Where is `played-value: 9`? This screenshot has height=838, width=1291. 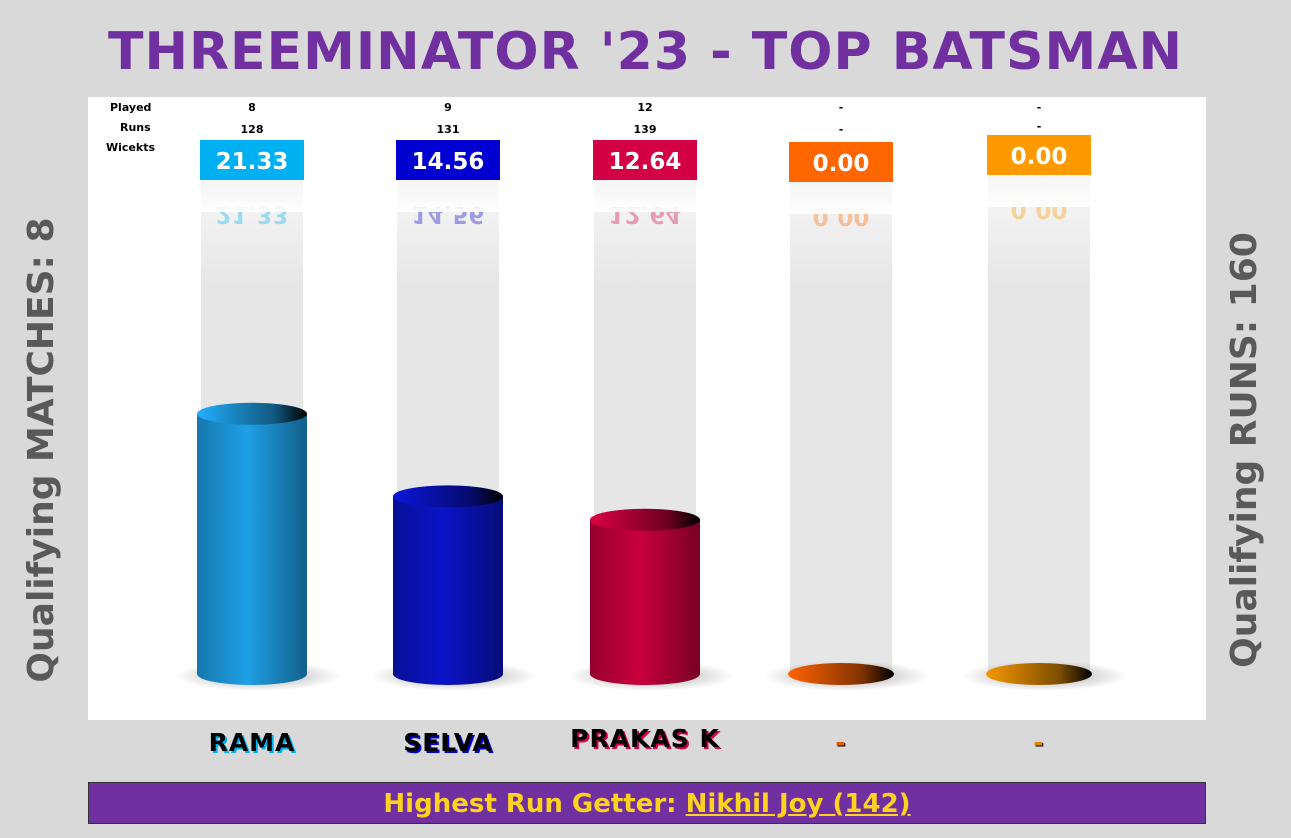 played-value: 9 is located at coordinates (448, 107).